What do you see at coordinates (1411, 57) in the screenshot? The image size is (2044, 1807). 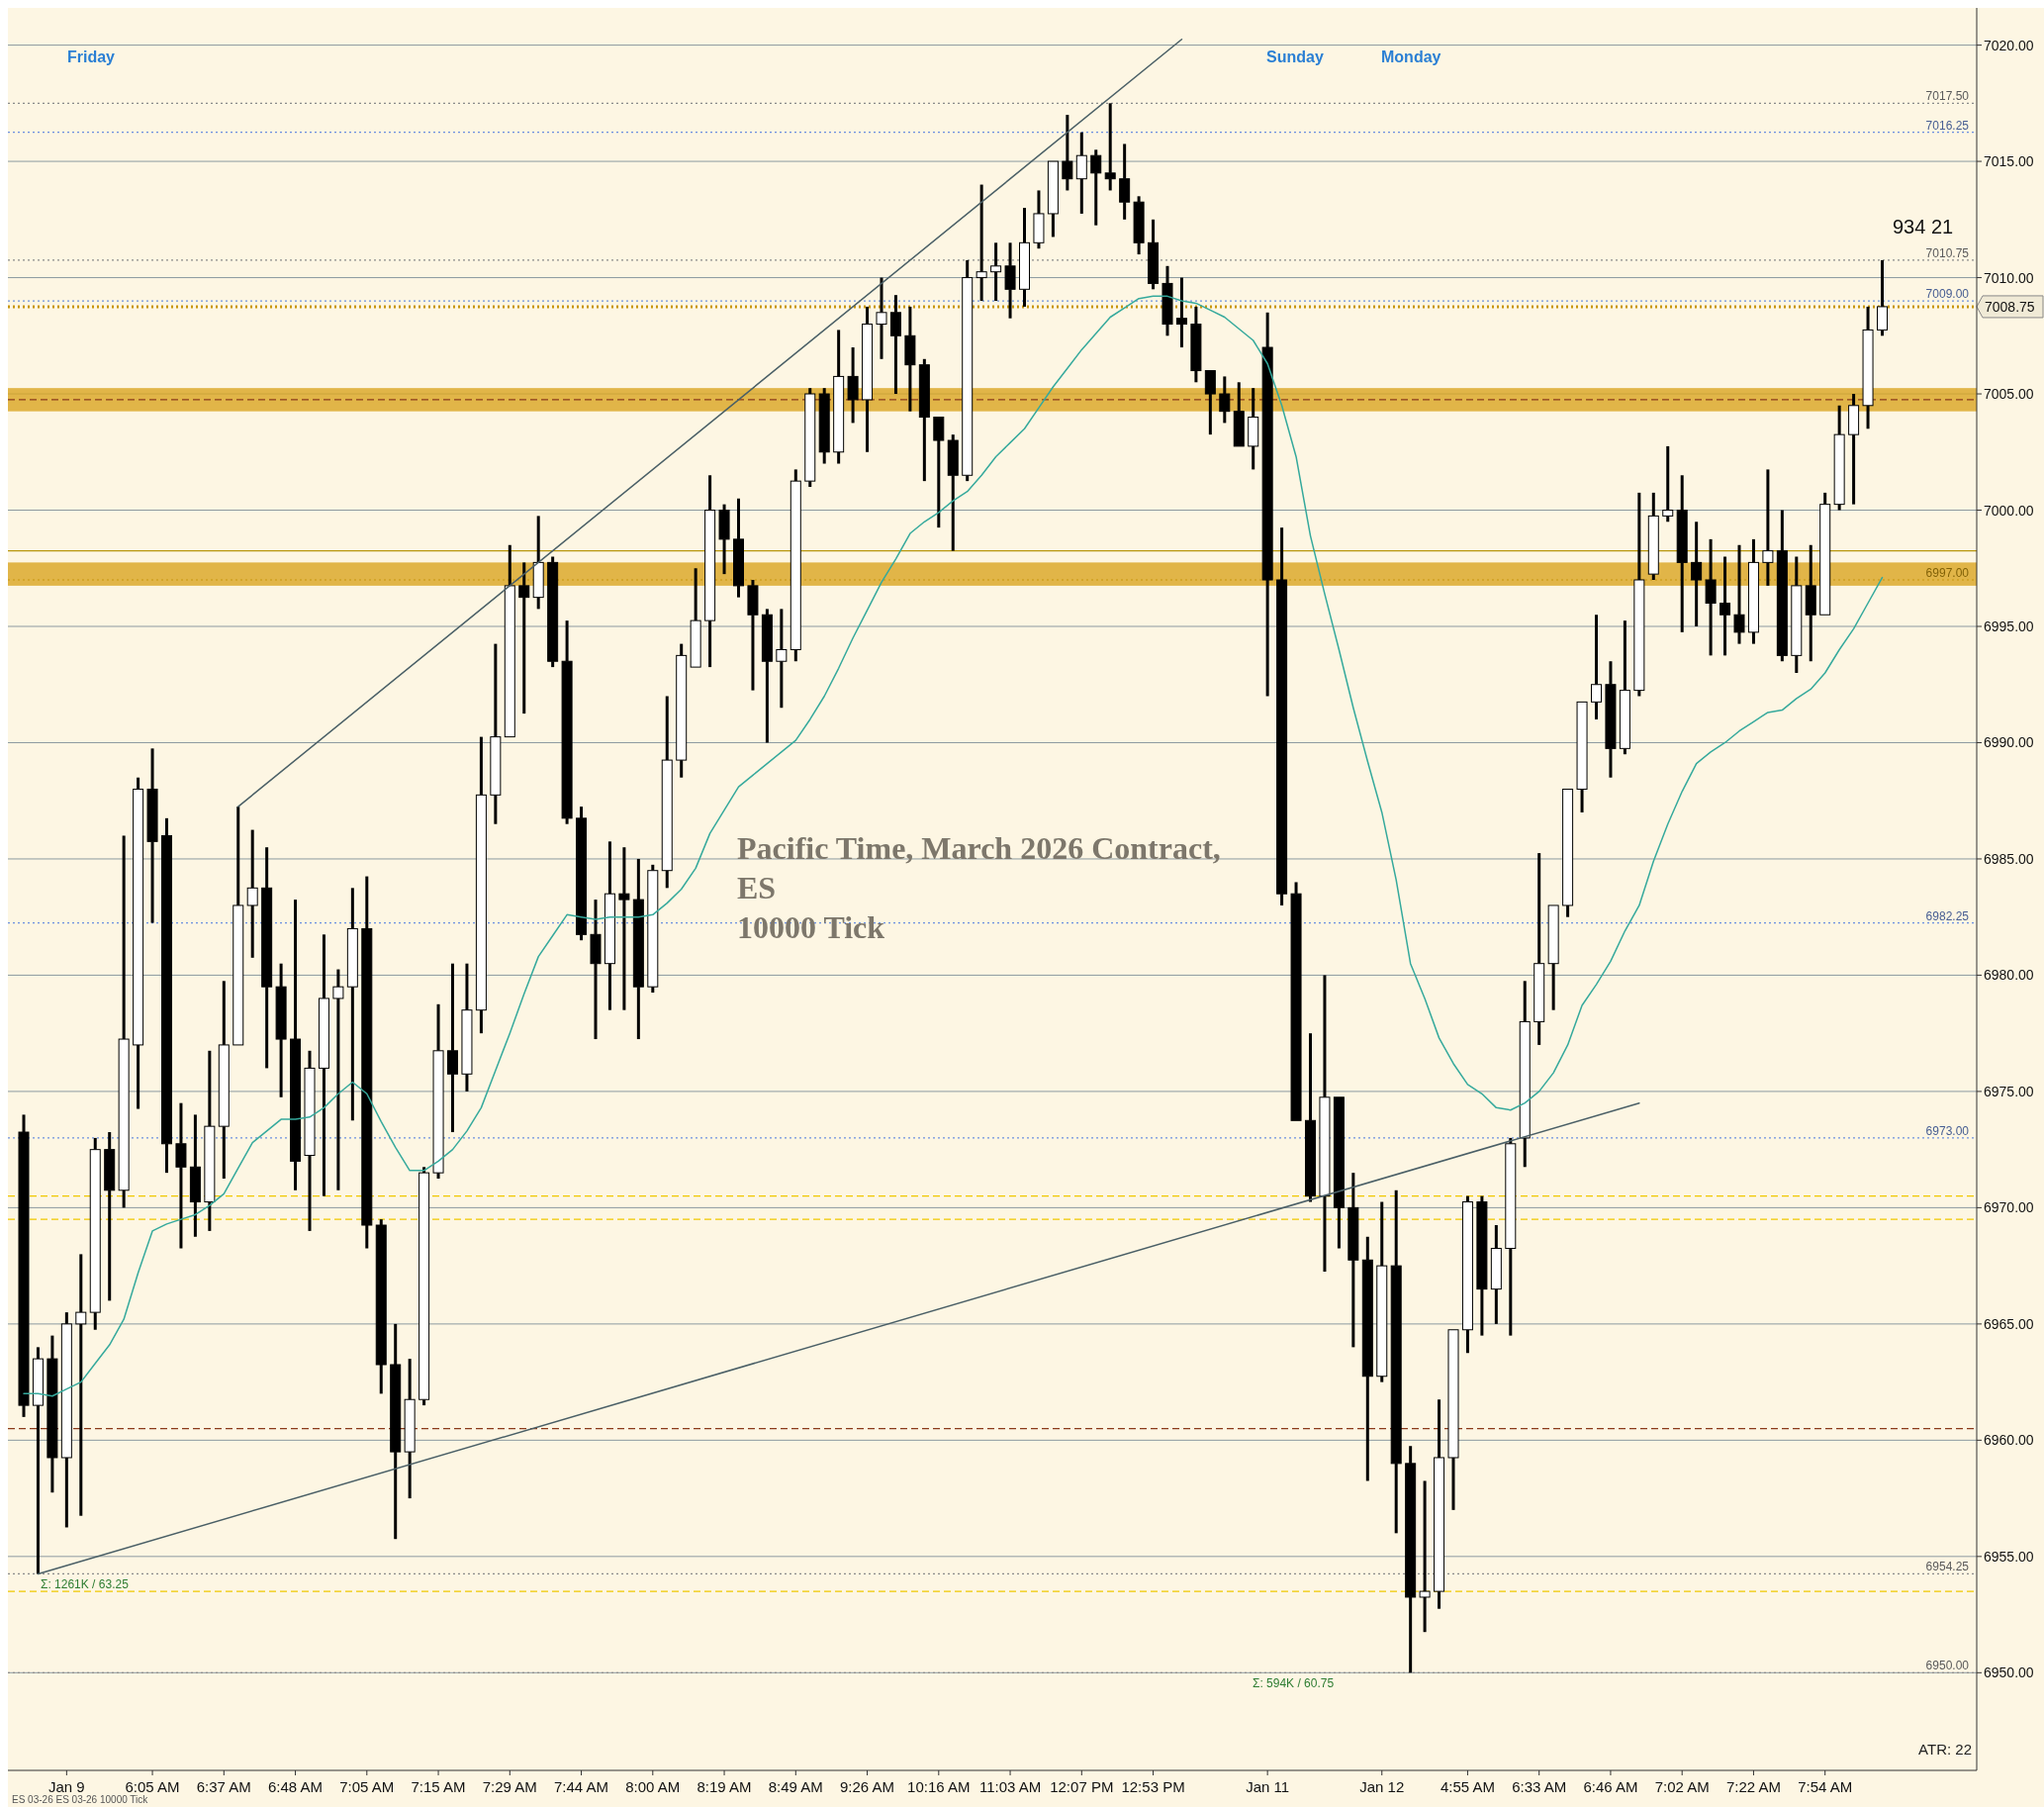 I see `annotation: Monday` at bounding box center [1411, 57].